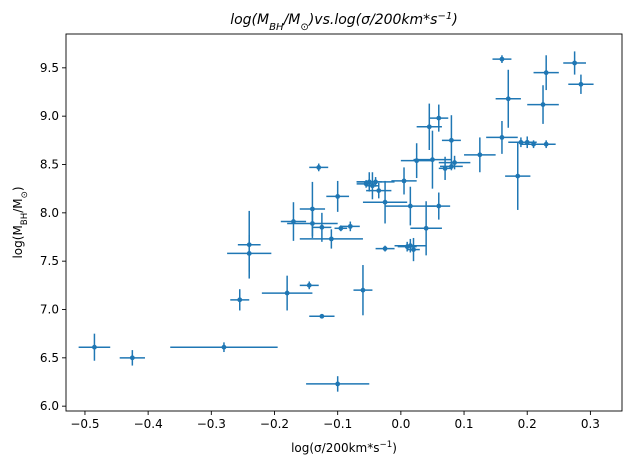  Describe the element at coordinates (373, 20) in the screenshot. I see `chart-title-part-4: )vs.log(σ/200km*s` at that location.